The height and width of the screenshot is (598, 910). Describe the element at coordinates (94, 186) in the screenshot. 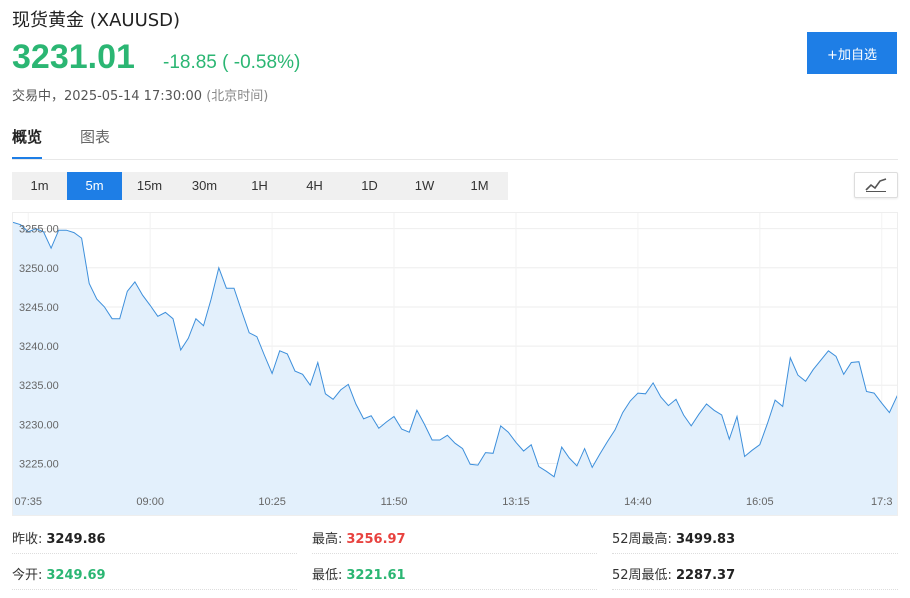

I see `interval-5m: 5m` at that location.